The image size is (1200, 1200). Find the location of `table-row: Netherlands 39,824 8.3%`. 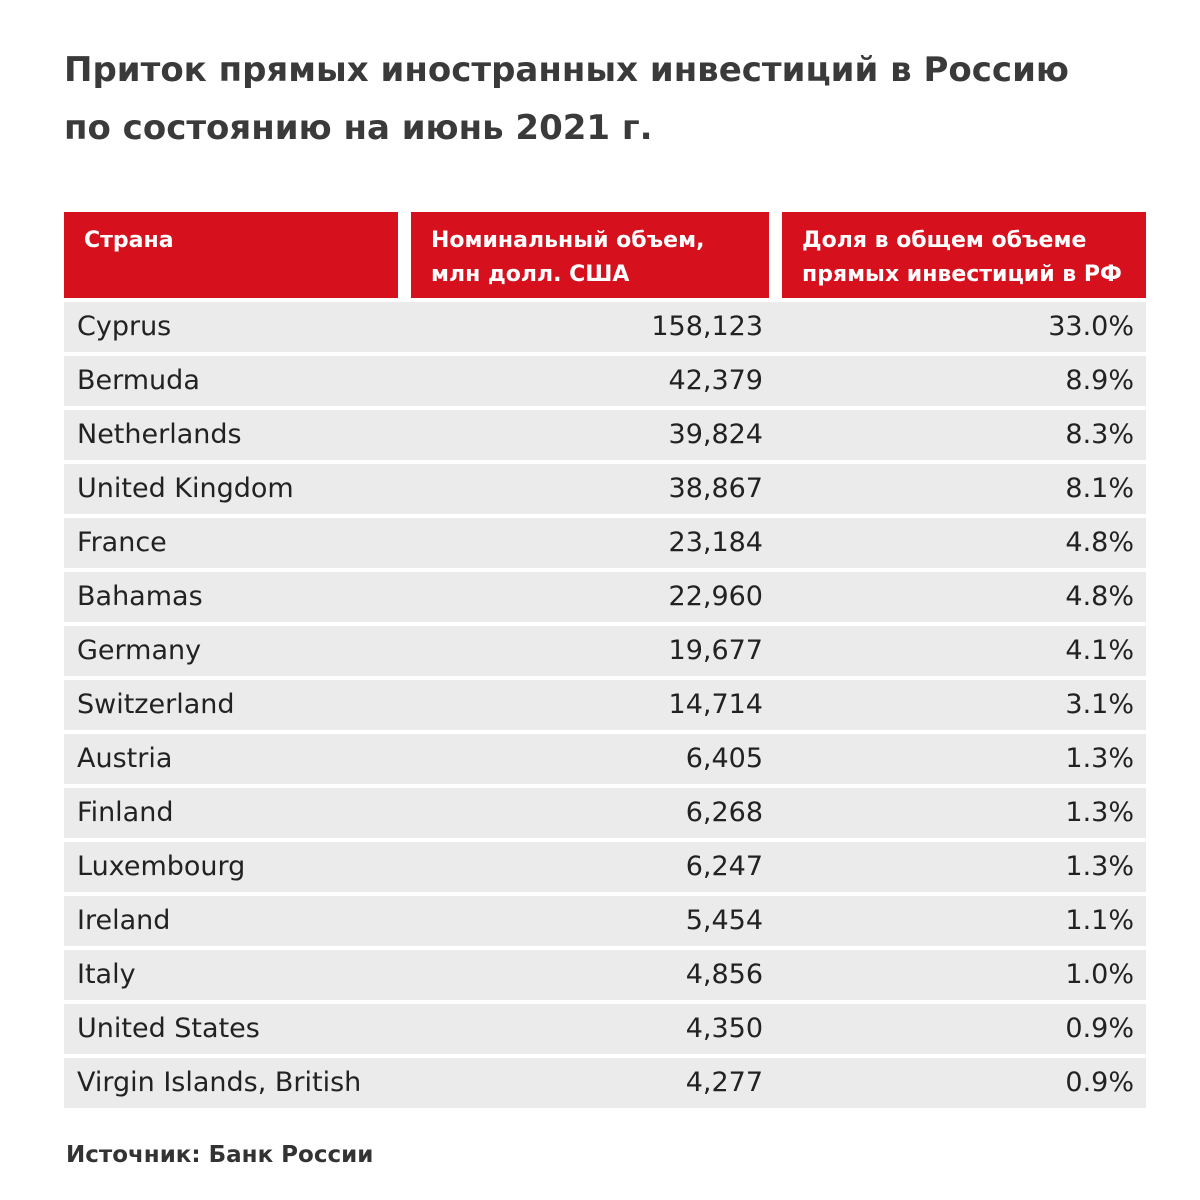

table-row: Netherlands 39,824 8.3% is located at coordinates (605, 435).